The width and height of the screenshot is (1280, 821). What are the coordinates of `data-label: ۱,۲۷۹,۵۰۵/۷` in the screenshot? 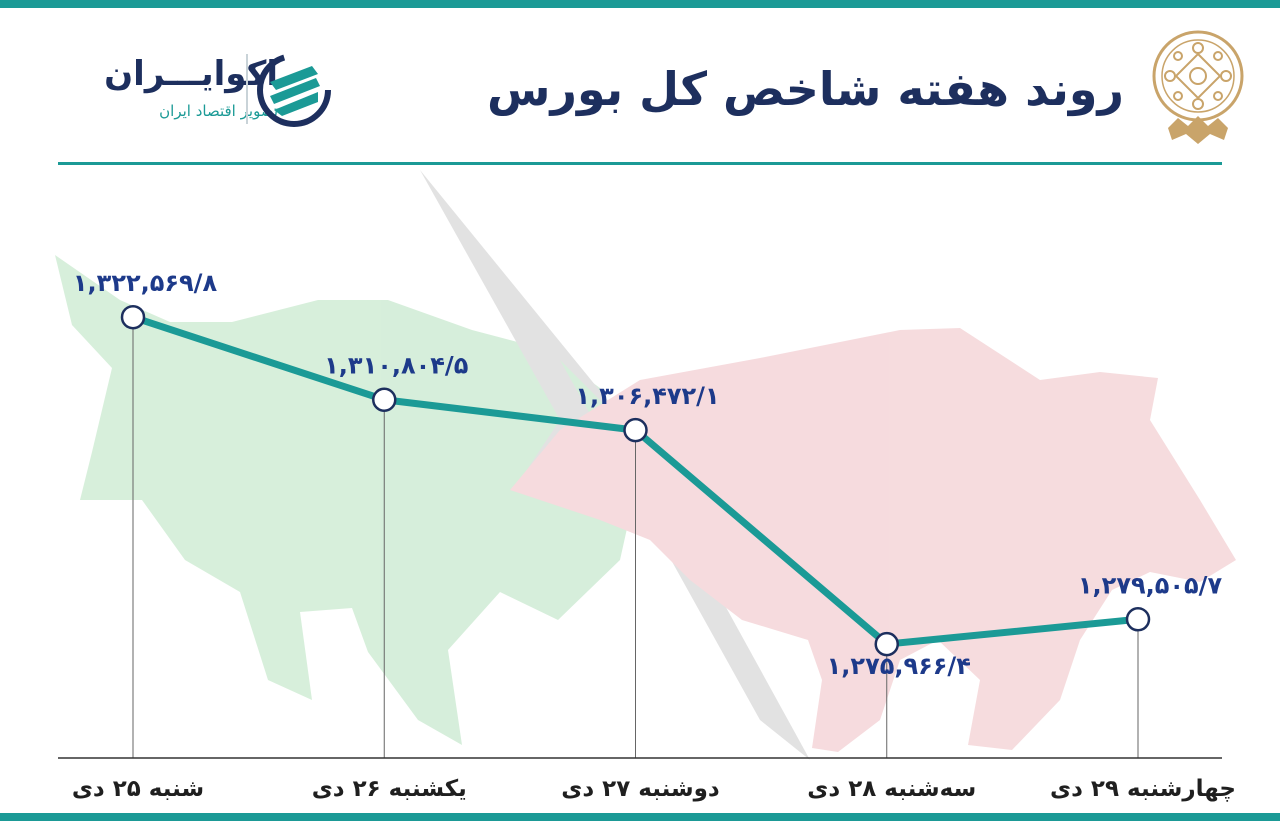 It's located at (1150, 585).